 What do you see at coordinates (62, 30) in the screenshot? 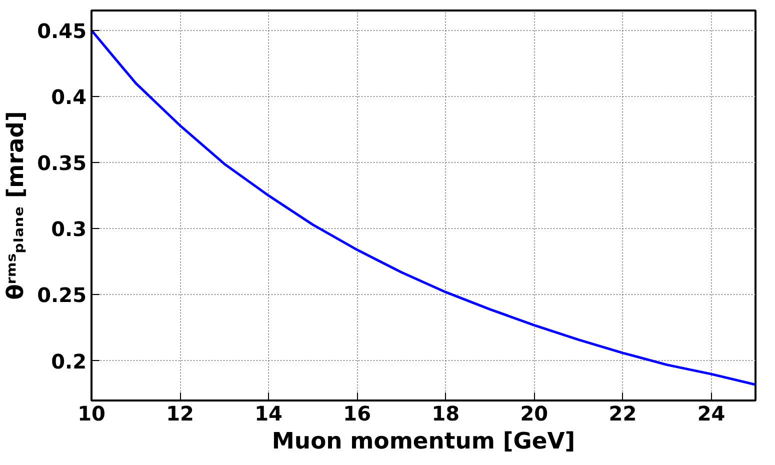
I see `y-tick-label: 0.45` at bounding box center [62, 30].